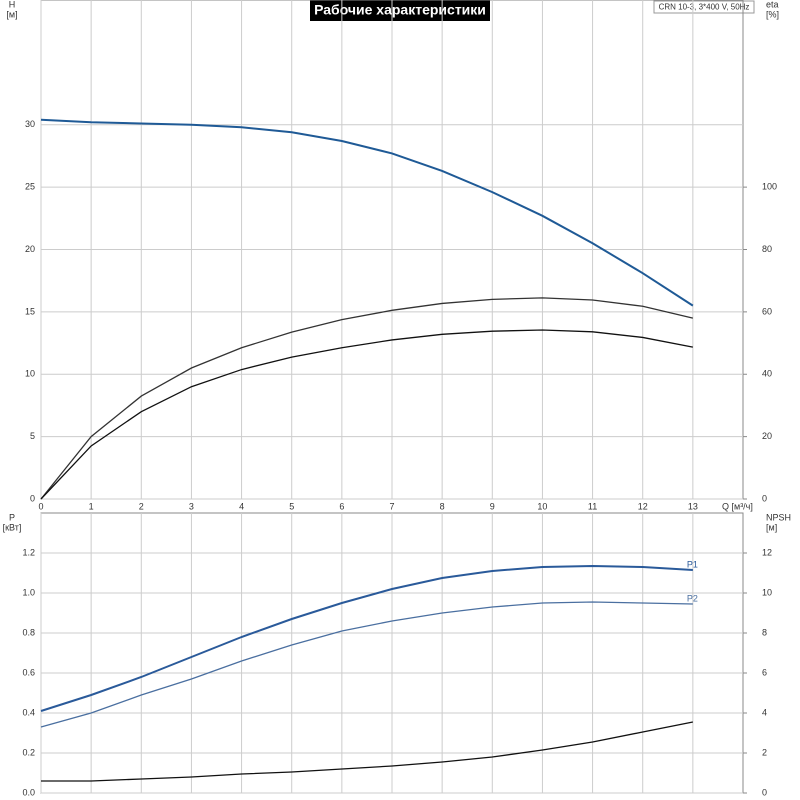 This screenshot has height=800, width=800. What do you see at coordinates (767, 436) in the screenshot?
I see `y2-tick-label: 20` at bounding box center [767, 436].